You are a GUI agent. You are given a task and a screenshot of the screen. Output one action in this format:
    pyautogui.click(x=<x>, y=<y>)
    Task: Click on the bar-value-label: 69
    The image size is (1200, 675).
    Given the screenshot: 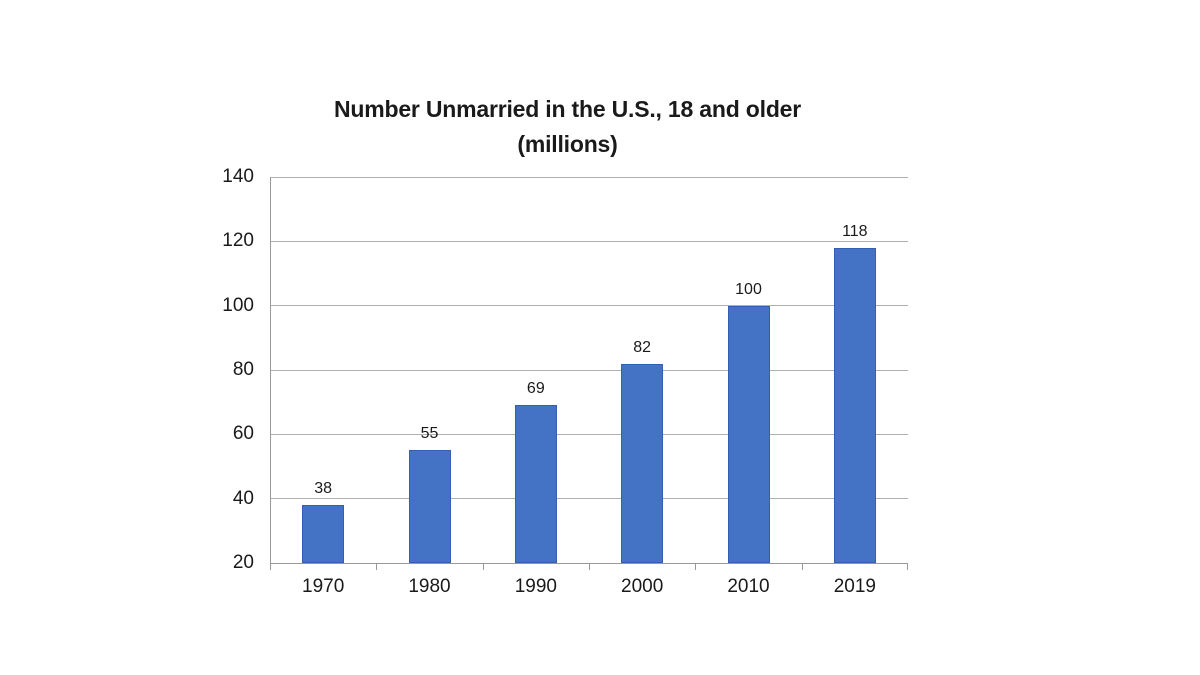 What is the action you would take?
    pyautogui.click(x=535, y=389)
    